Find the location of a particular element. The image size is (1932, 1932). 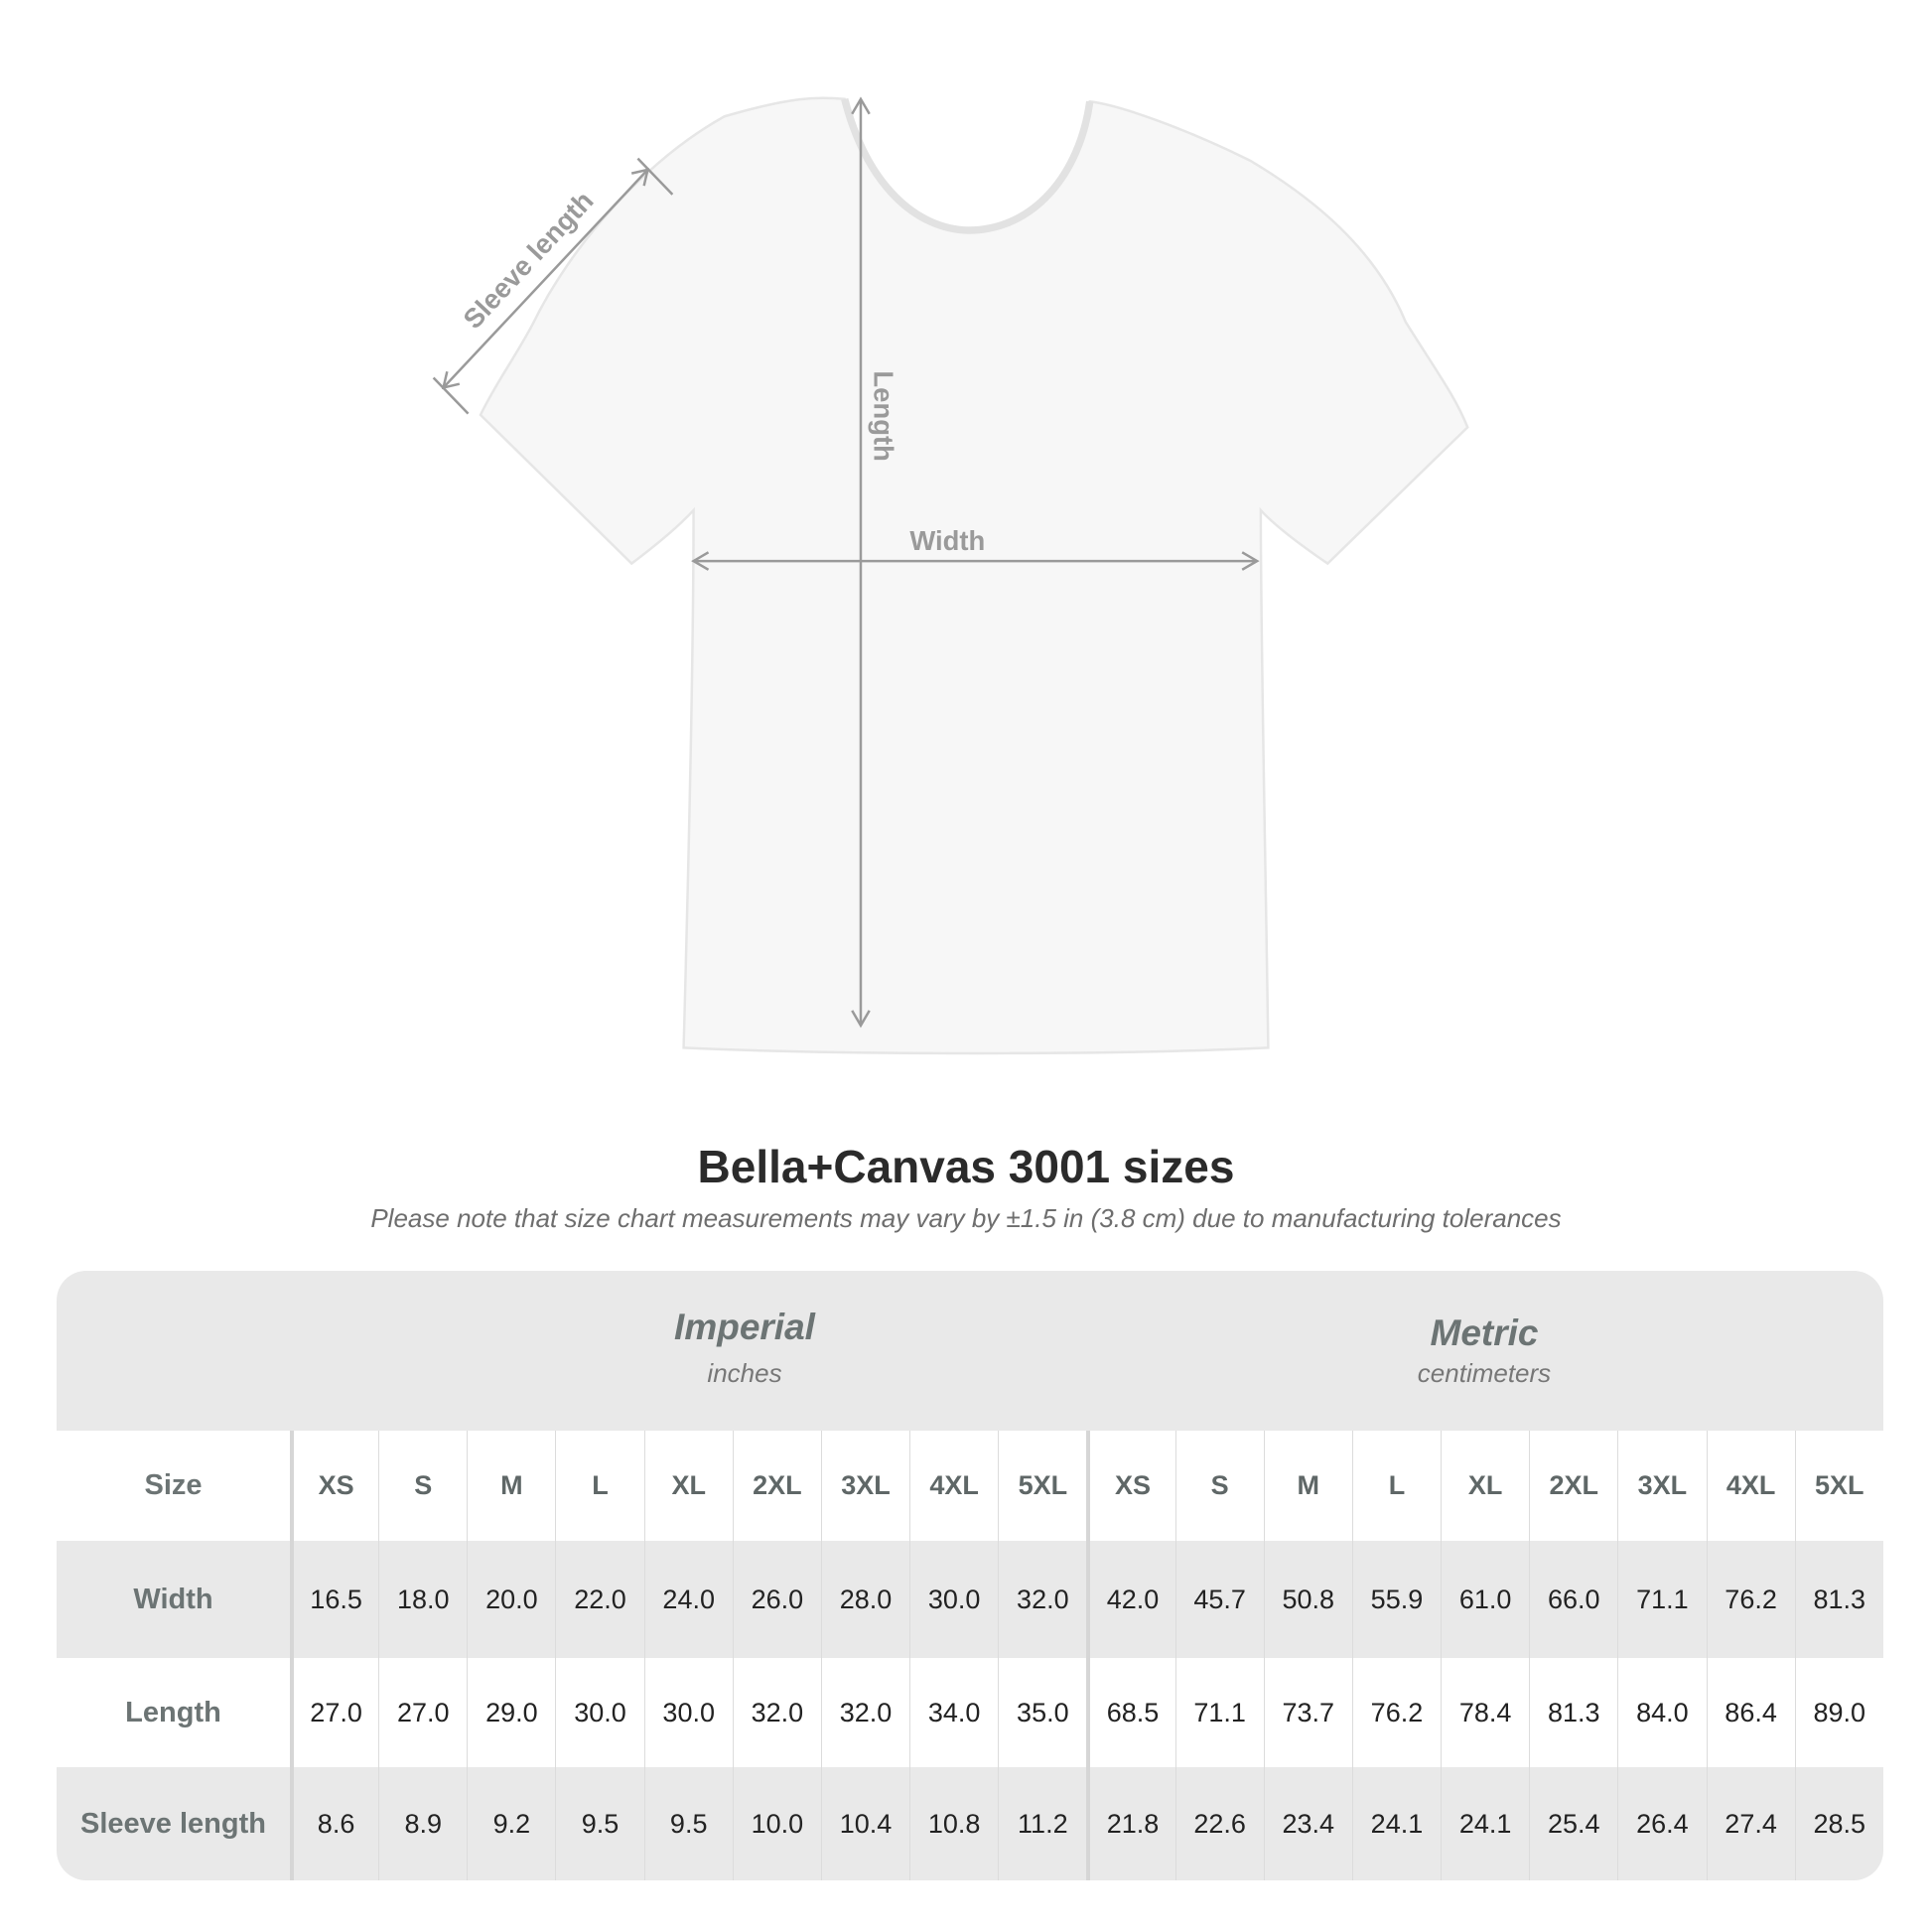

width-label: Width is located at coordinates (947, 540).